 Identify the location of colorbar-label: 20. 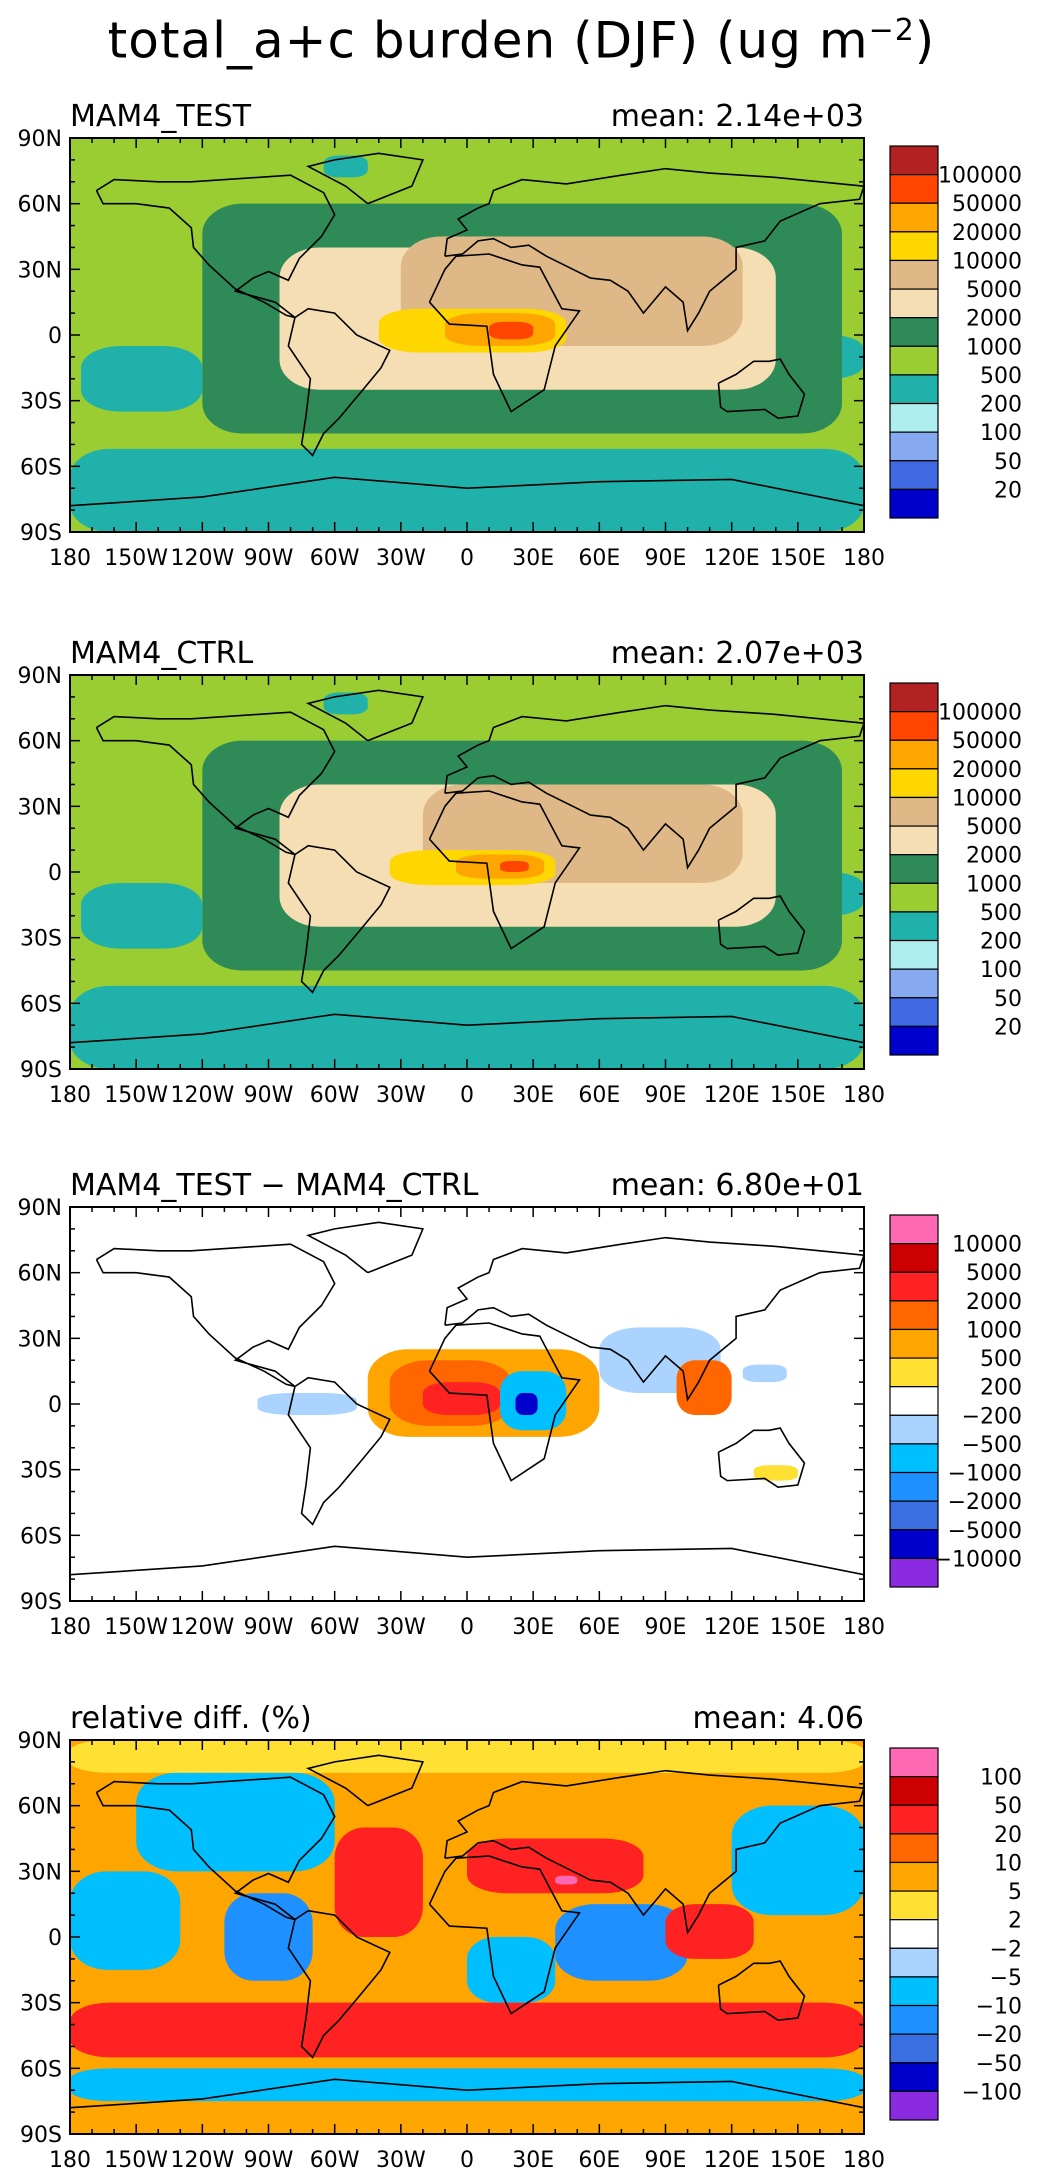
(1008, 490).